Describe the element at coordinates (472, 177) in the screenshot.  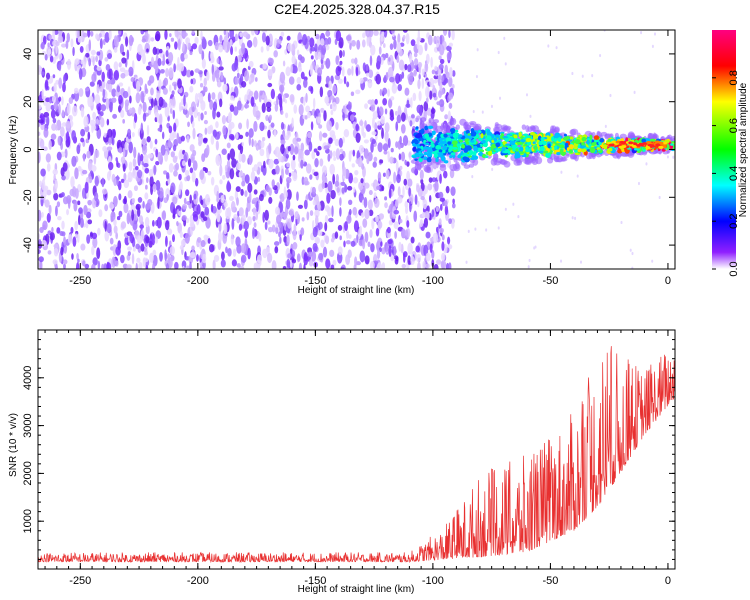
I see `sparse-noise-mark` at that location.